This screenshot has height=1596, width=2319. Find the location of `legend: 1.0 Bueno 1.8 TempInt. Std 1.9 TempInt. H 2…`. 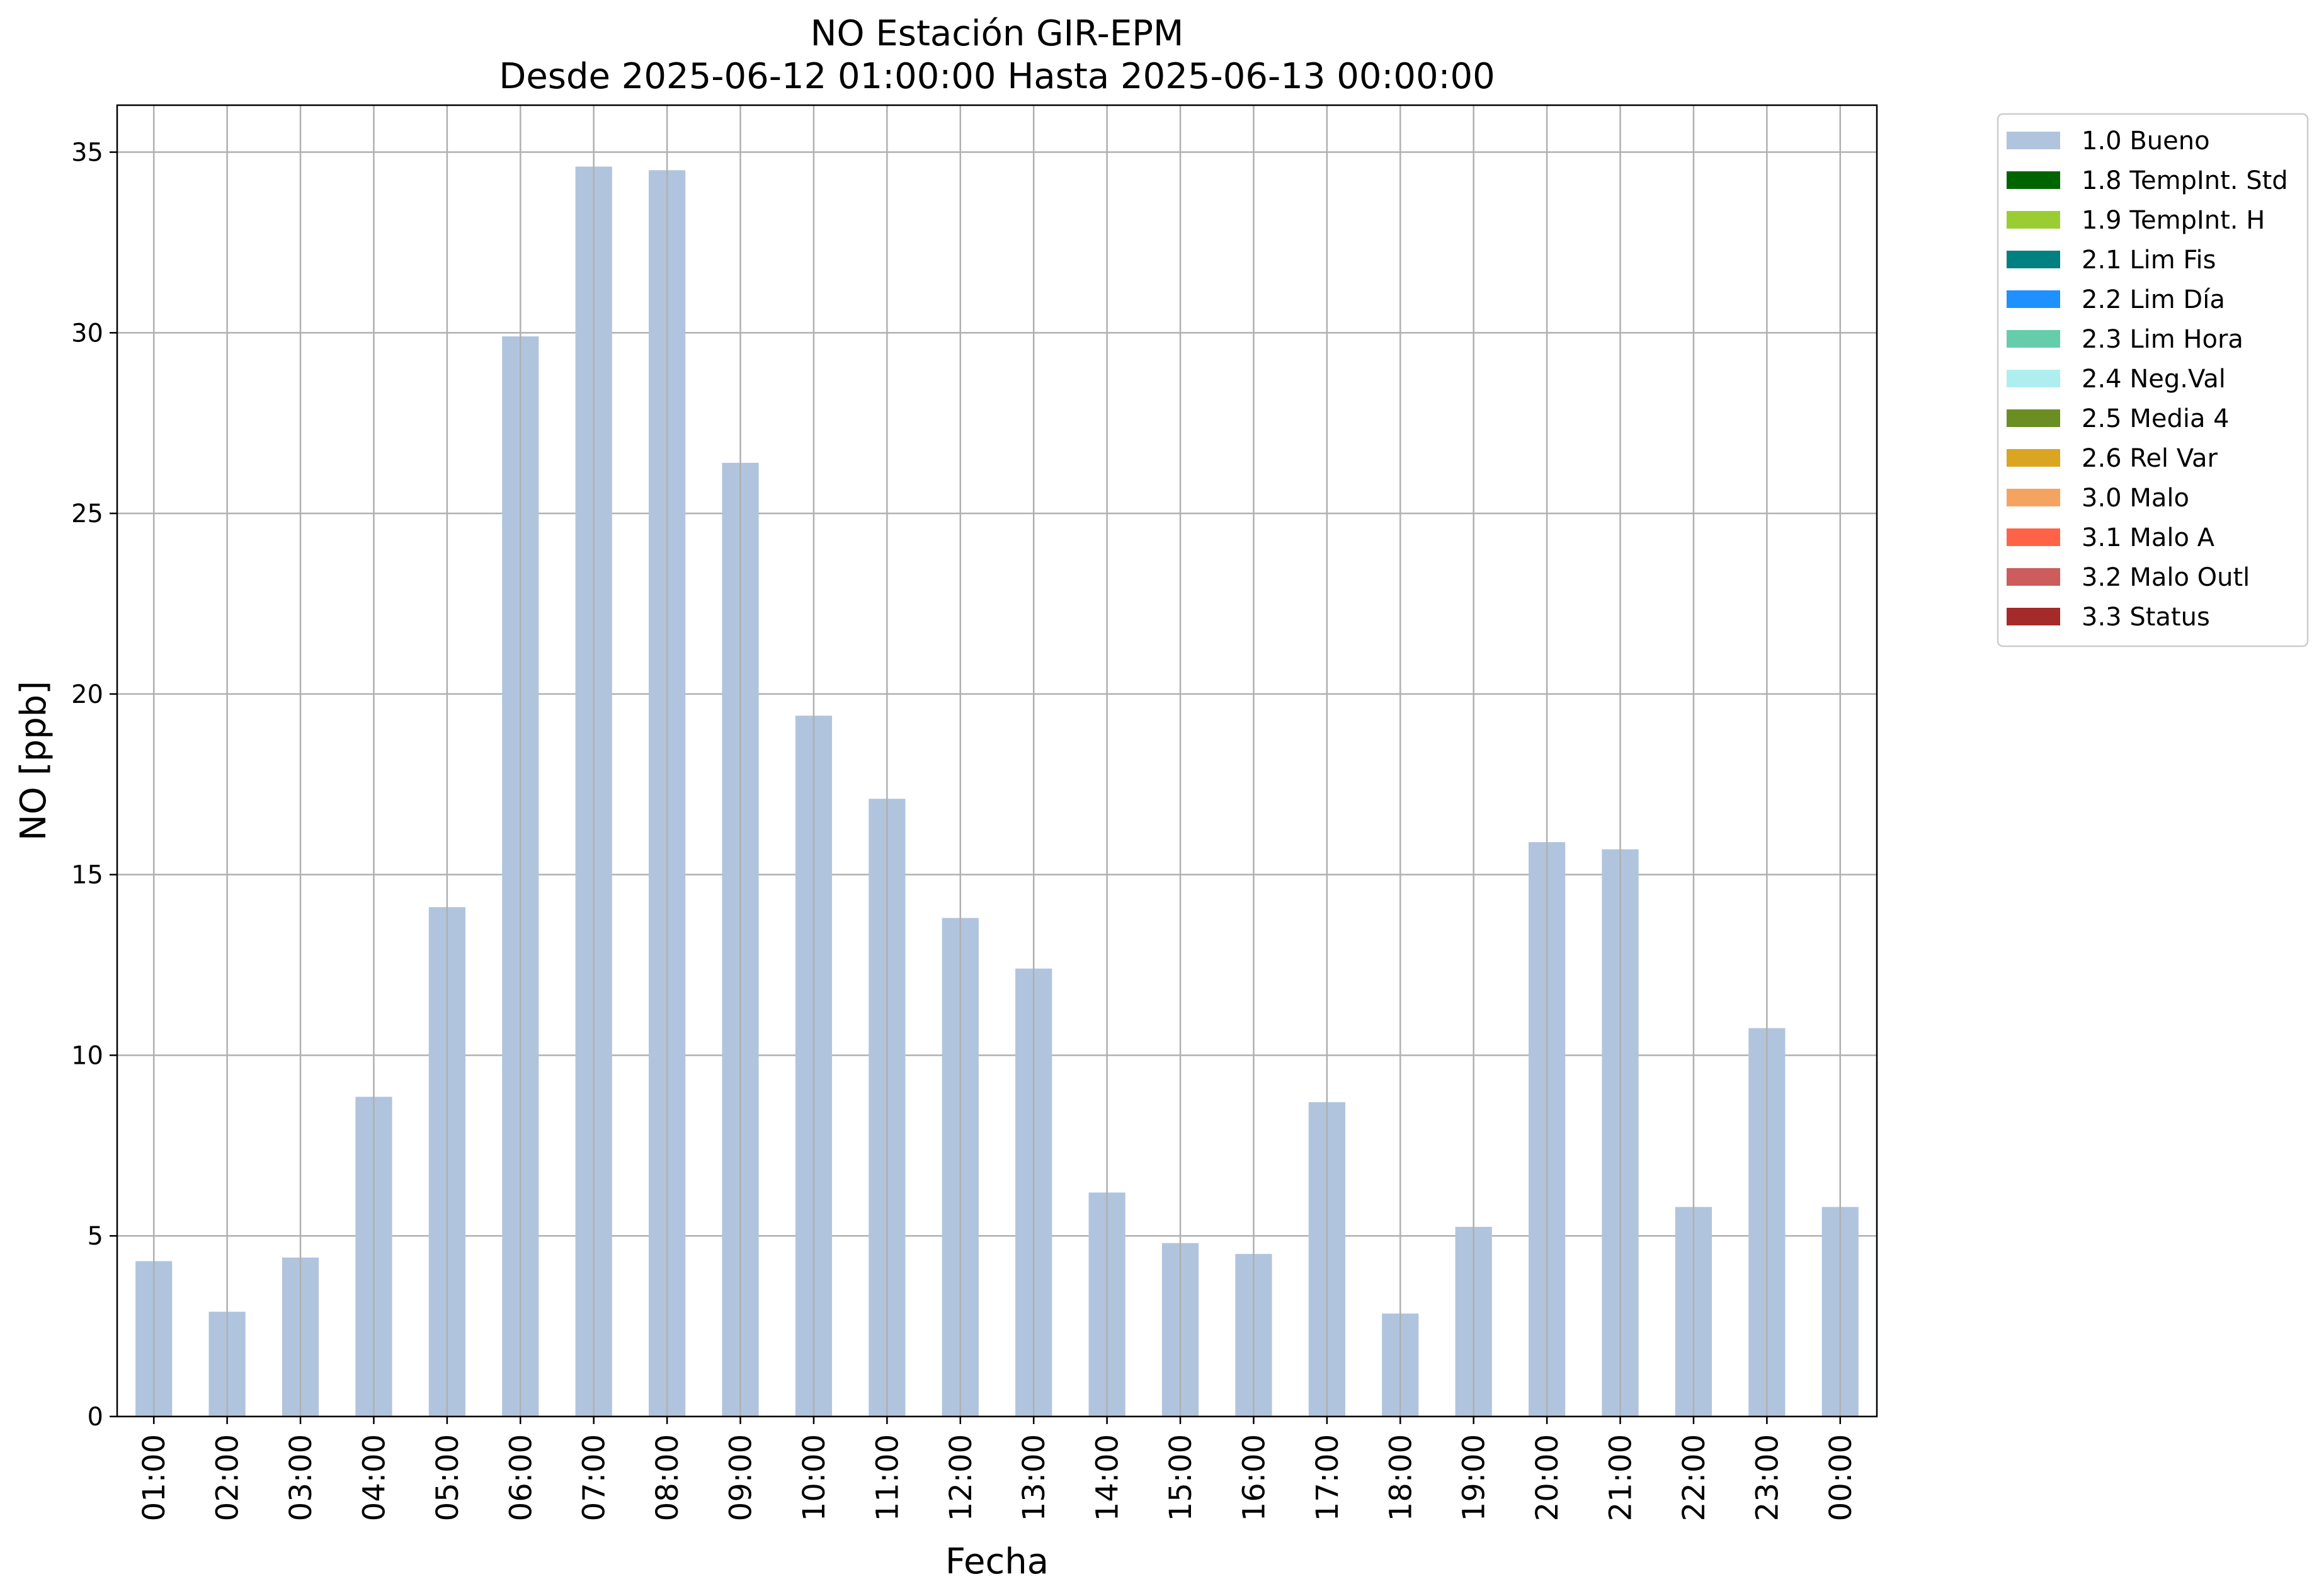

legend: 1.0 Bueno 1.8 TempInt. Std 1.9 TempInt. H 2… is located at coordinates (2153, 380).